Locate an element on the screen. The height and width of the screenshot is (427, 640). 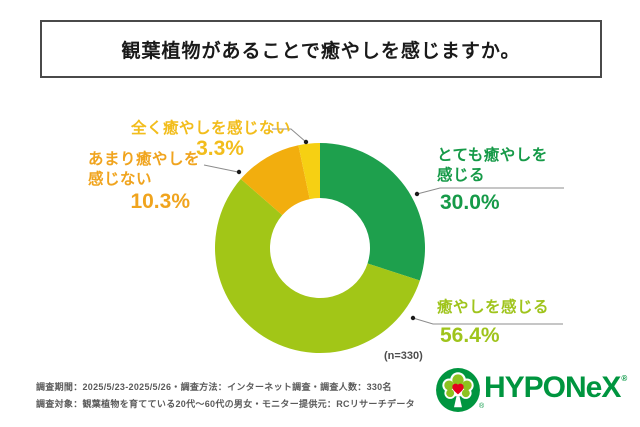
label-very-healing: とても癒やしを 感じる is located at coordinates (492, 166).